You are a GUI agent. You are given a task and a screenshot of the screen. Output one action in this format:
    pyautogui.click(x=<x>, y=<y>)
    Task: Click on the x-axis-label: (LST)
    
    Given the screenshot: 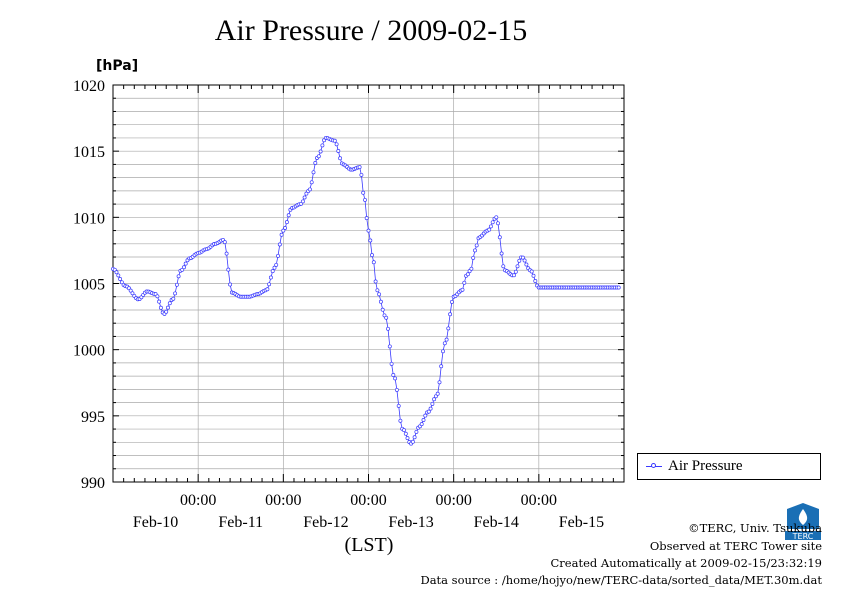 What is the action you would take?
    pyautogui.click(x=369, y=545)
    